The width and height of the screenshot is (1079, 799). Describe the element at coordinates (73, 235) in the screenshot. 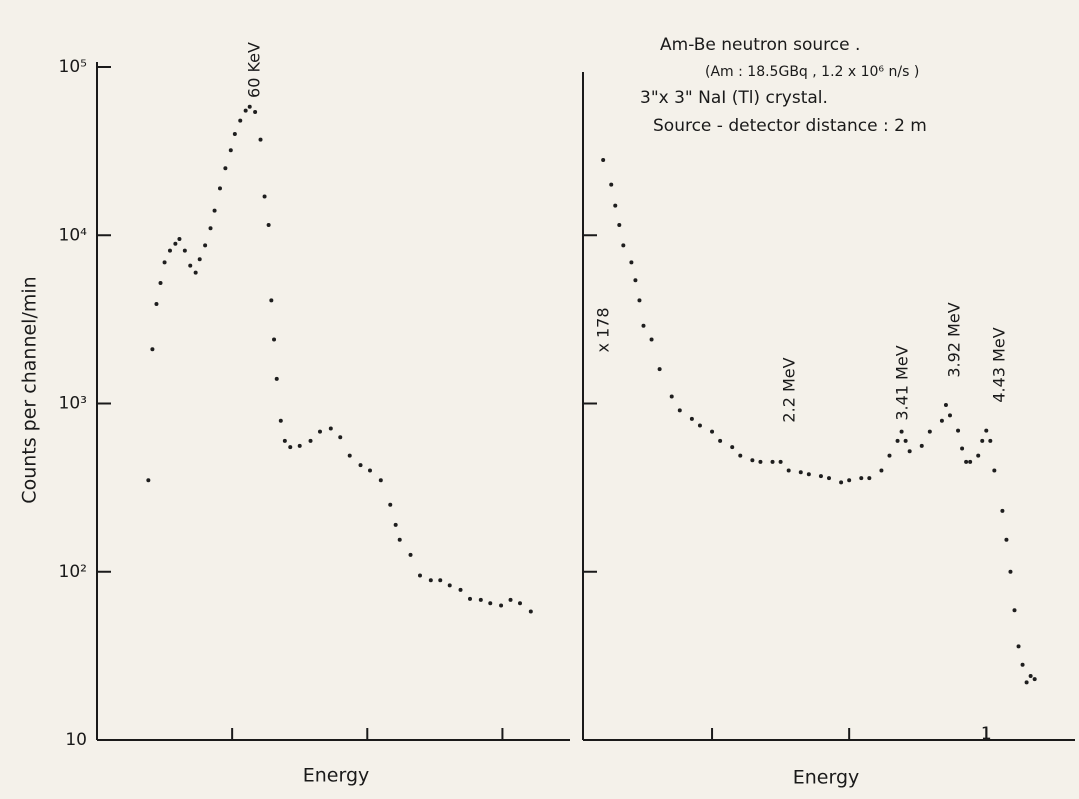

I see `y-tick-label: 10⁴` at that location.